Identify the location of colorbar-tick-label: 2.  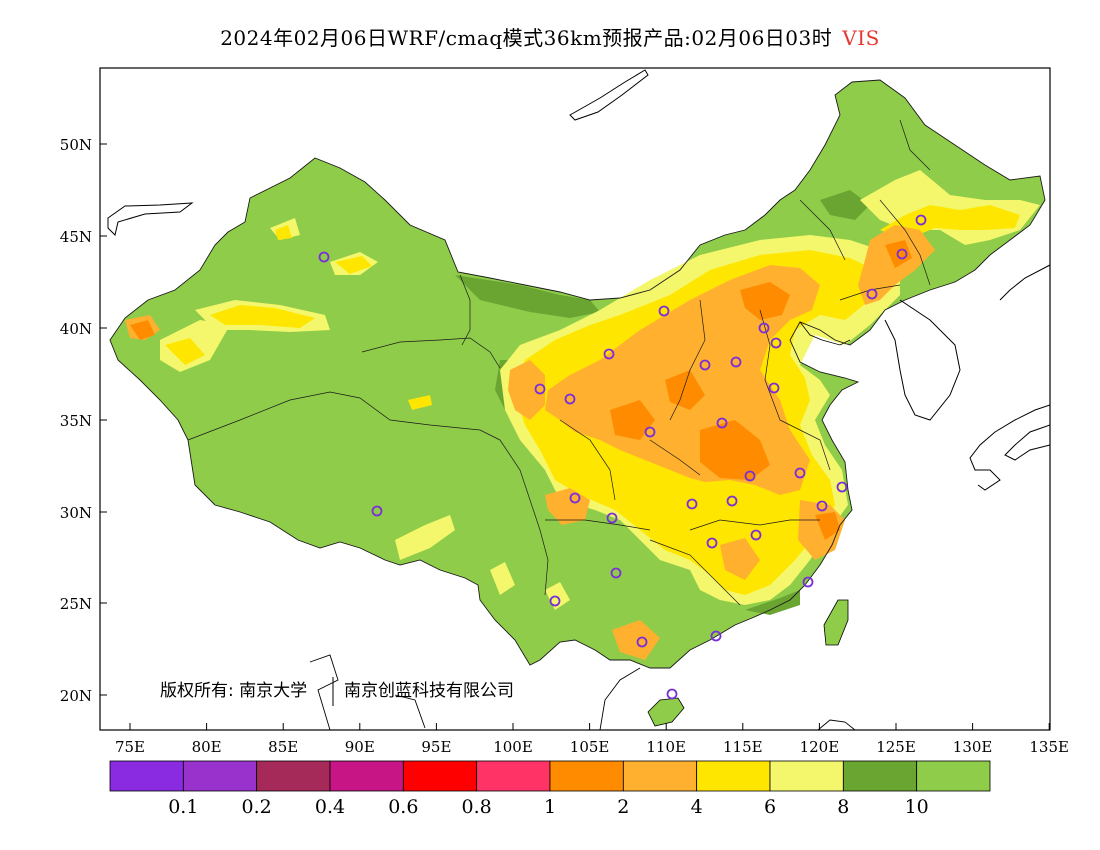
(623, 807).